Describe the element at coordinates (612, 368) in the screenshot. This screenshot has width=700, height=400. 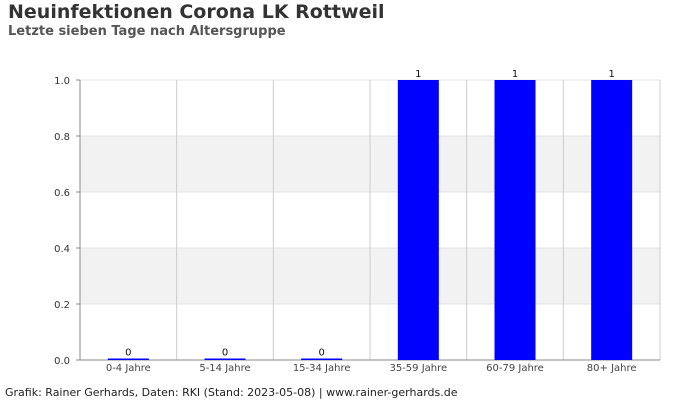
I see `x-tick-label: 80+ Jahre` at that location.